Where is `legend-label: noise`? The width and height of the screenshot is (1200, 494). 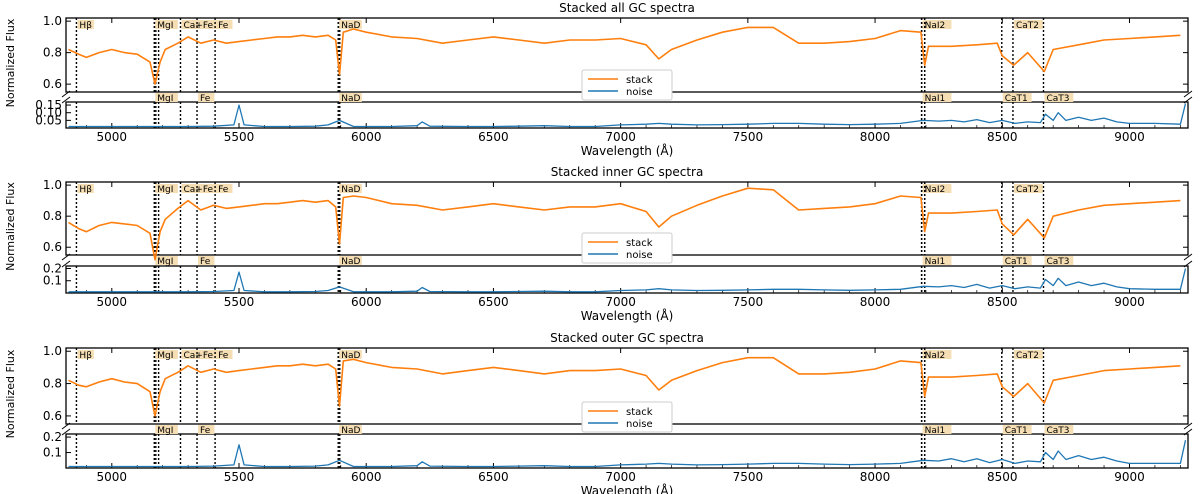 legend-label: noise is located at coordinates (639, 255).